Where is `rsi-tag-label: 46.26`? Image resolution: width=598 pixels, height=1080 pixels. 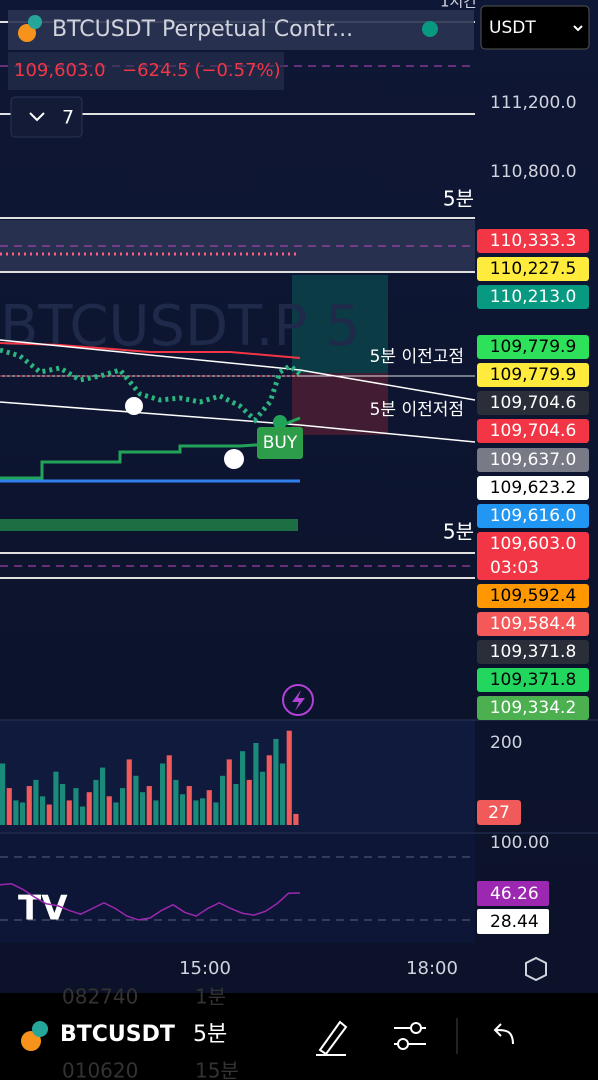
rsi-tag-label: 46.26 is located at coordinates (514, 894).